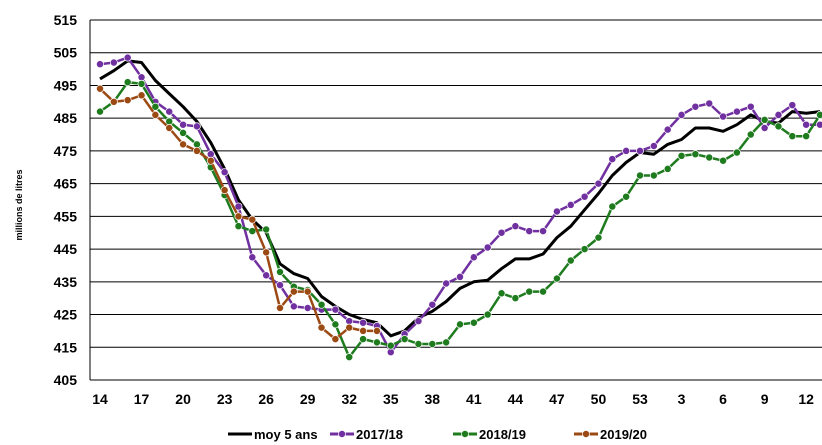  Describe the element at coordinates (183, 399) in the screenshot. I see `x-tick-label: 20` at that location.